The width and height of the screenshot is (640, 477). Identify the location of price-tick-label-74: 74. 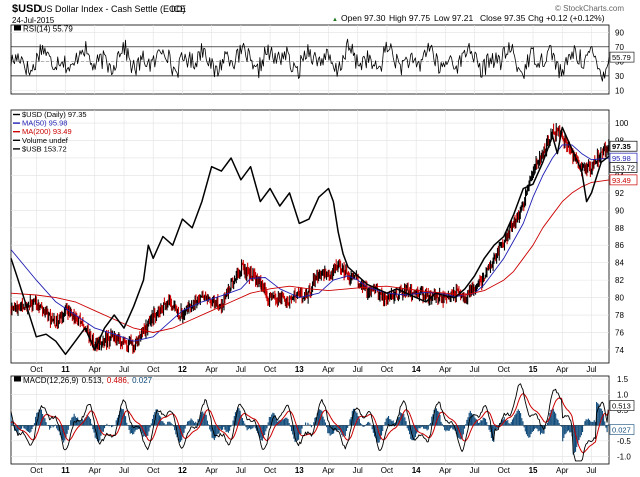
(619, 350).